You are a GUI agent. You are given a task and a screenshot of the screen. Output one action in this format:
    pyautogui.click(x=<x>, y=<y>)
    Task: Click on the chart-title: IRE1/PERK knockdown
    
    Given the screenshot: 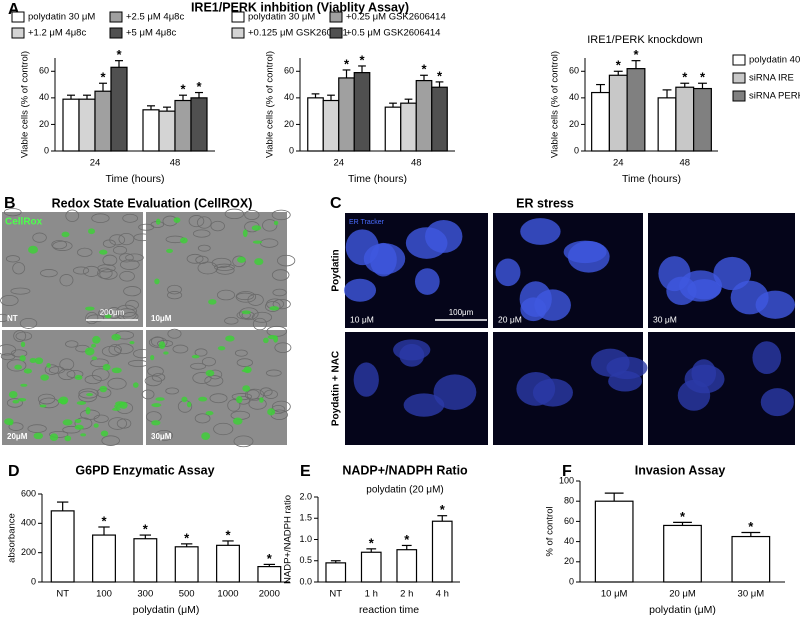 What is the action you would take?
    pyautogui.click(x=645, y=40)
    